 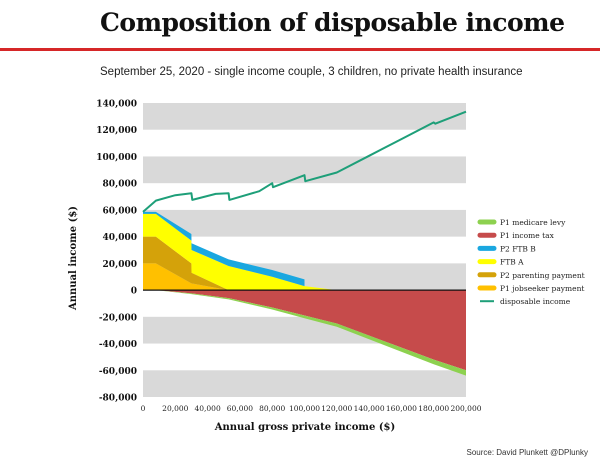 What do you see at coordinates (332, 22) in the screenshot?
I see `page-title: Composition of disposable income` at bounding box center [332, 22].